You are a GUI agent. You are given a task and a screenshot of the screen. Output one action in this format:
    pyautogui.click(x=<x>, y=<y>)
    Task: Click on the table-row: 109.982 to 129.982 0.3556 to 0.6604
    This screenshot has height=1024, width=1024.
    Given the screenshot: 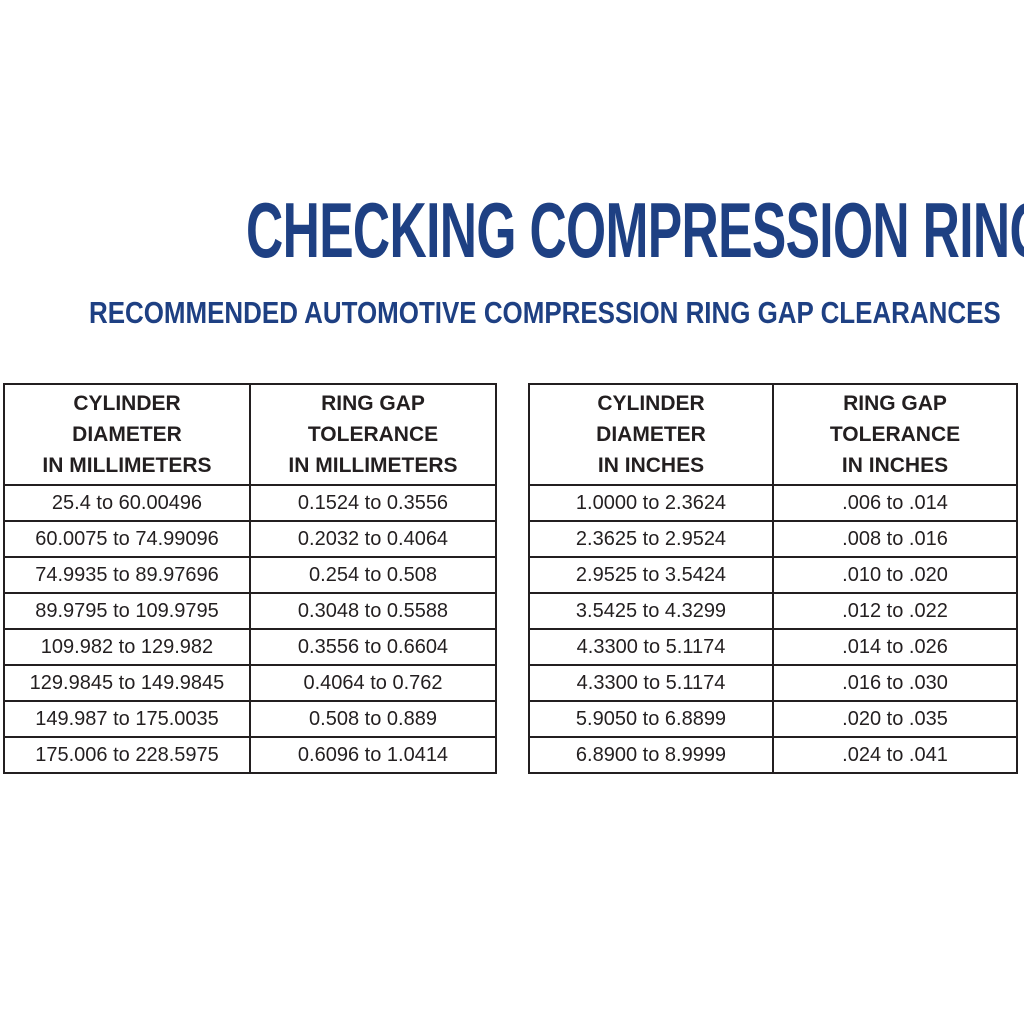 What is the action you would take?
    pyautogui.click(x=250, y=647)
    